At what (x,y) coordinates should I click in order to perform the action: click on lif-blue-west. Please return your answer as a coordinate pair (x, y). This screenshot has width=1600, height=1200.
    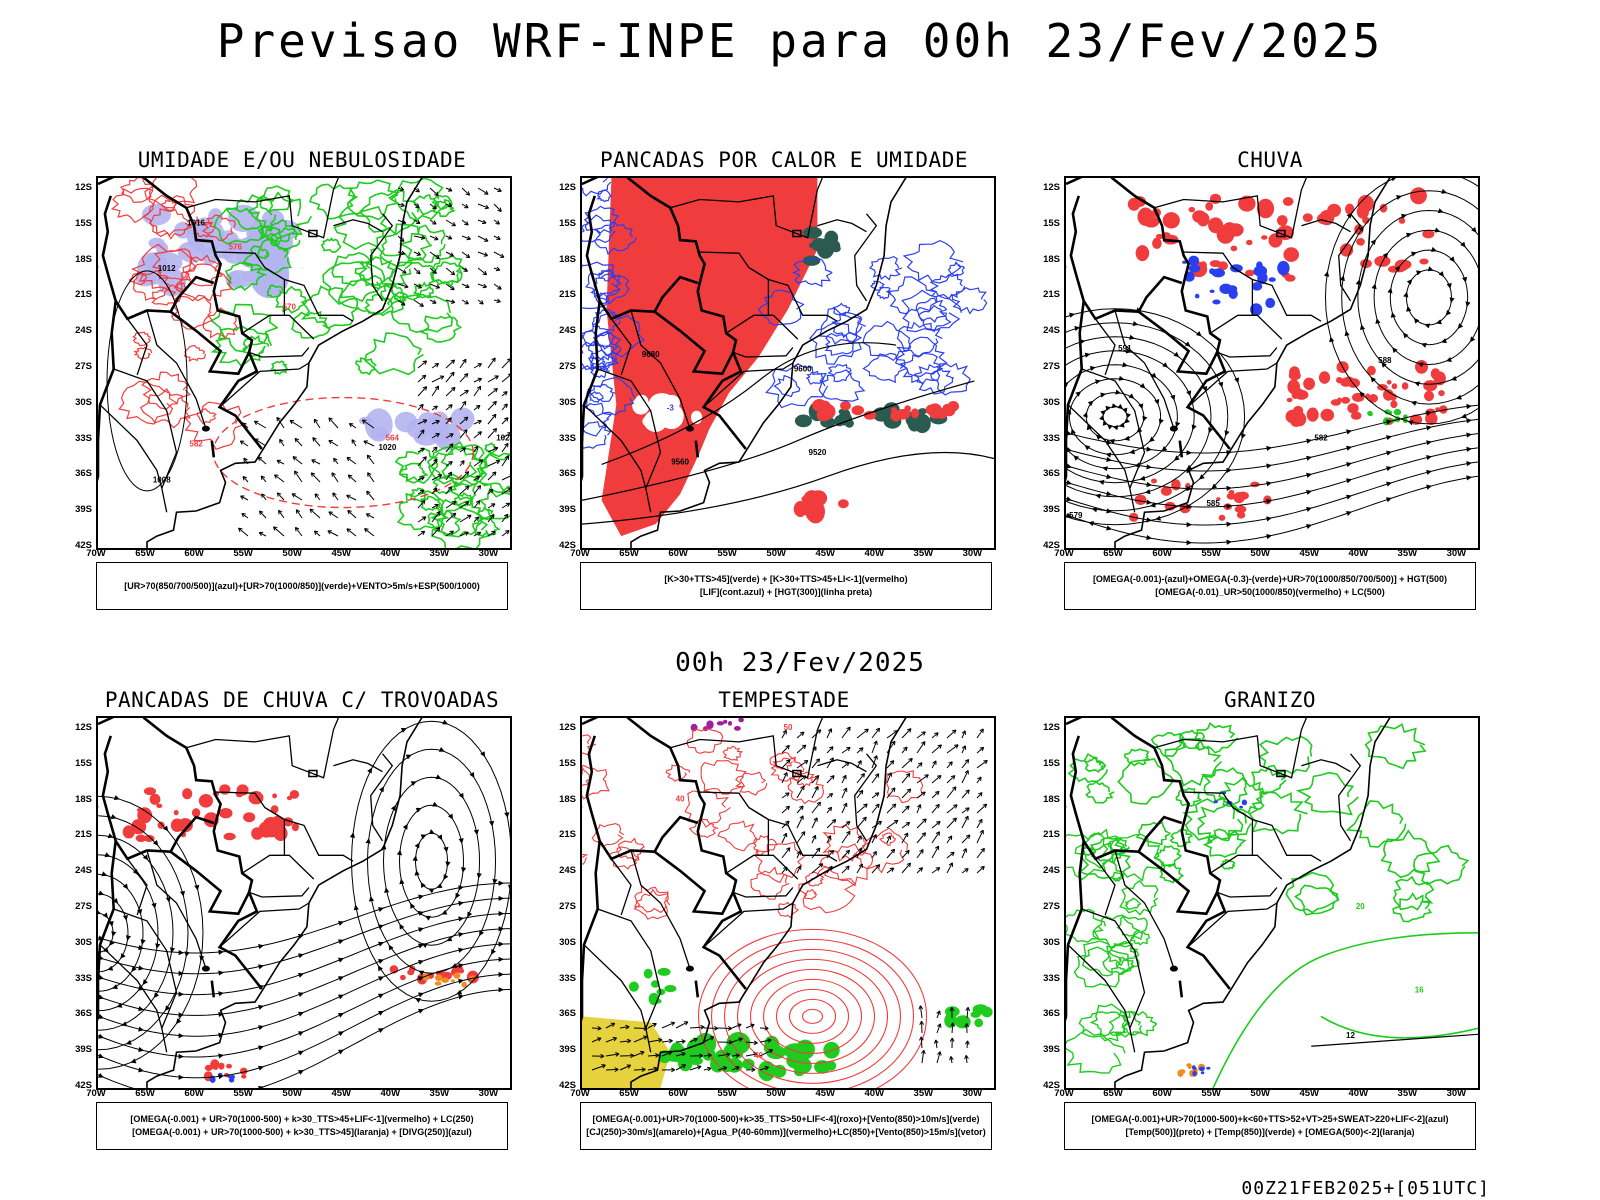
    Looking at the image, I should click on (613, 313).